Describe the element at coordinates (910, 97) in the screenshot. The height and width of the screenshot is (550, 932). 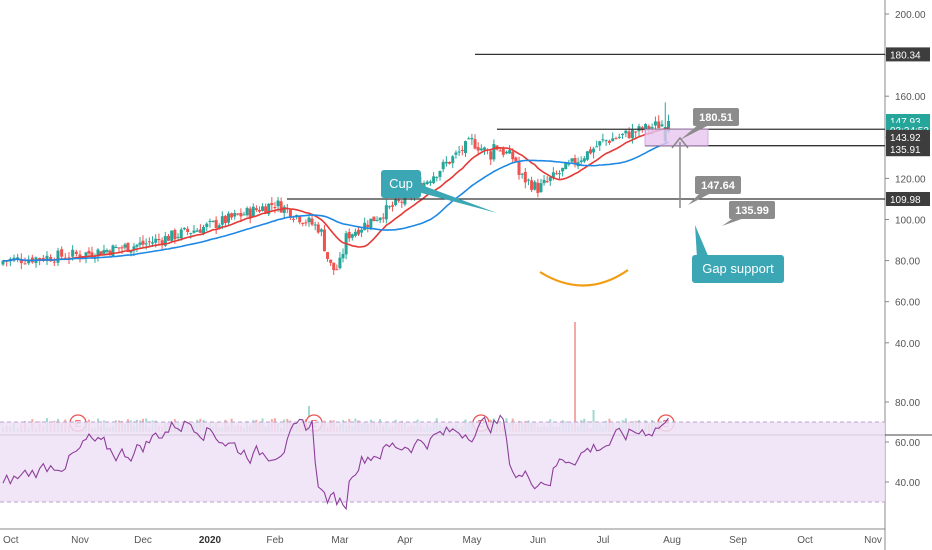
I see `price-tick-label: 160.00` at that location.